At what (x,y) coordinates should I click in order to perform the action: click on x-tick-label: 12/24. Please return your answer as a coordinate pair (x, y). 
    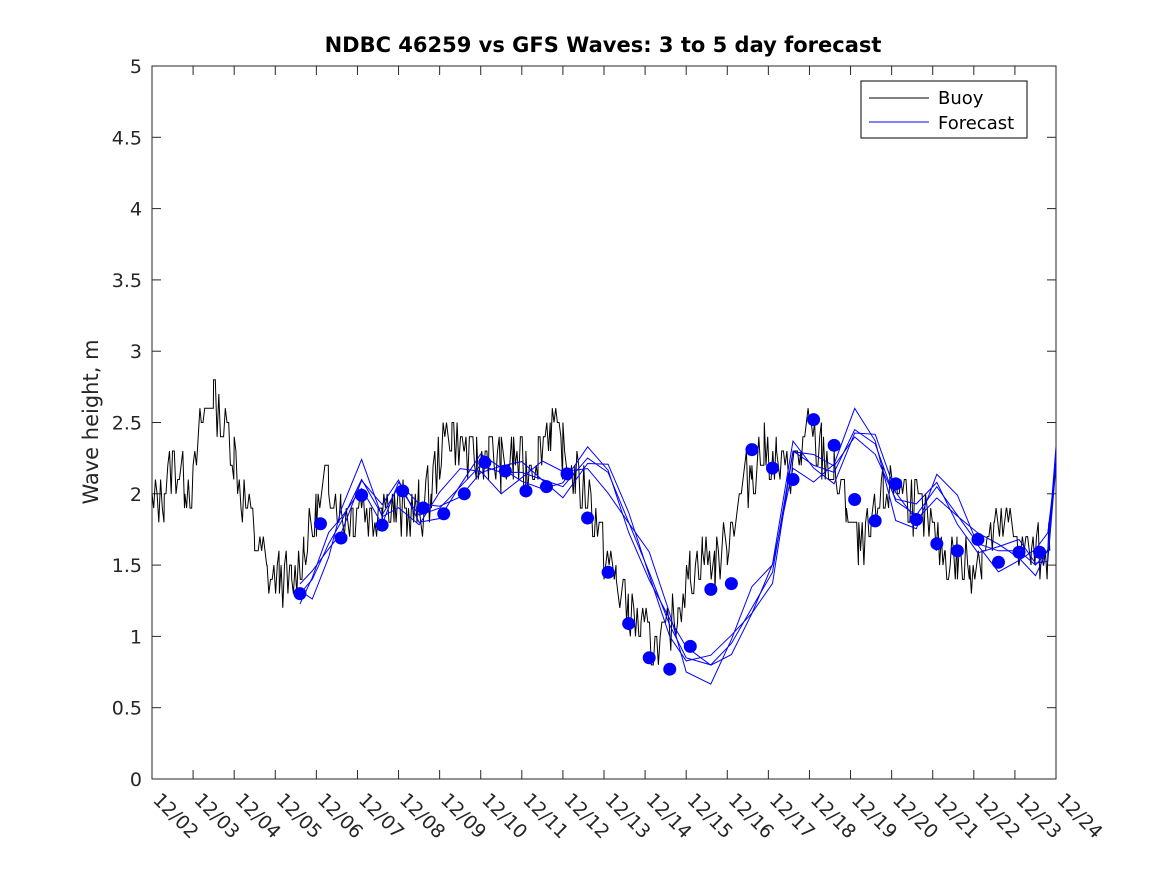
    Looking at the image, I should click on (1079, 816).